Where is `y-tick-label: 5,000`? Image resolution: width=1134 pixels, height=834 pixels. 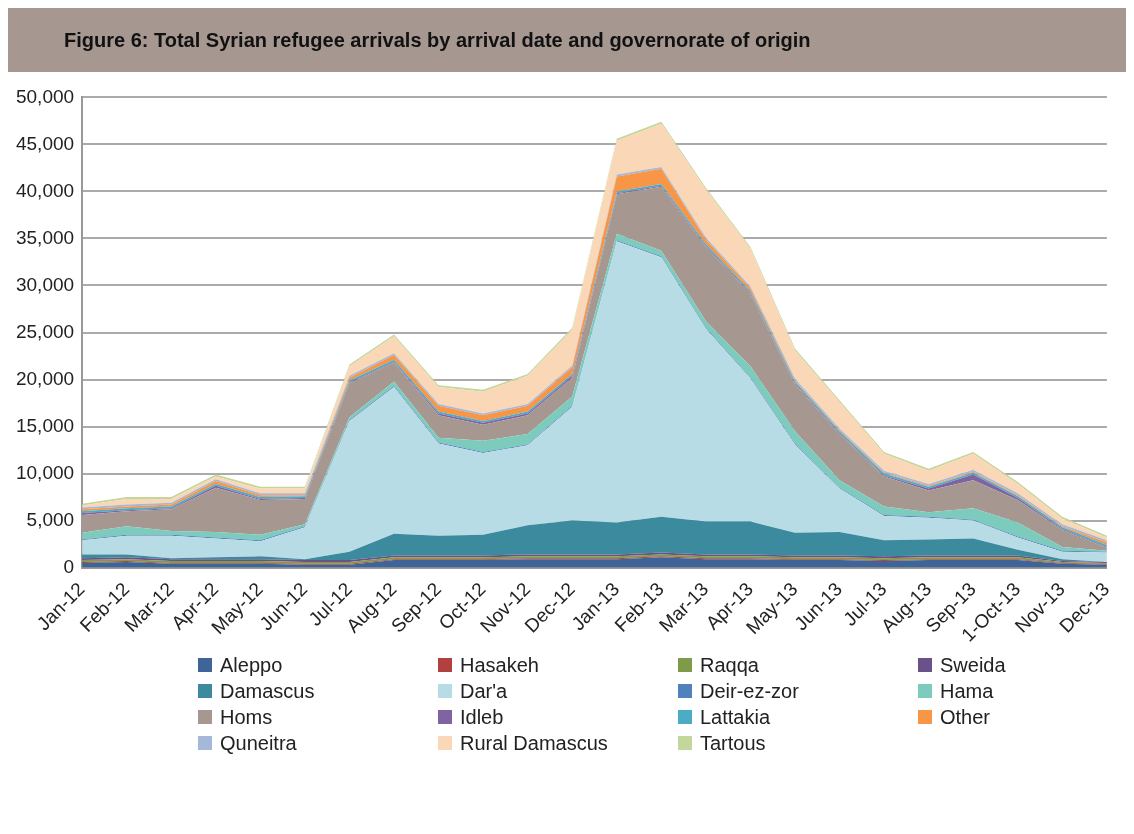 y-tick-label: 5,000 is located at coordinates (50, 519).